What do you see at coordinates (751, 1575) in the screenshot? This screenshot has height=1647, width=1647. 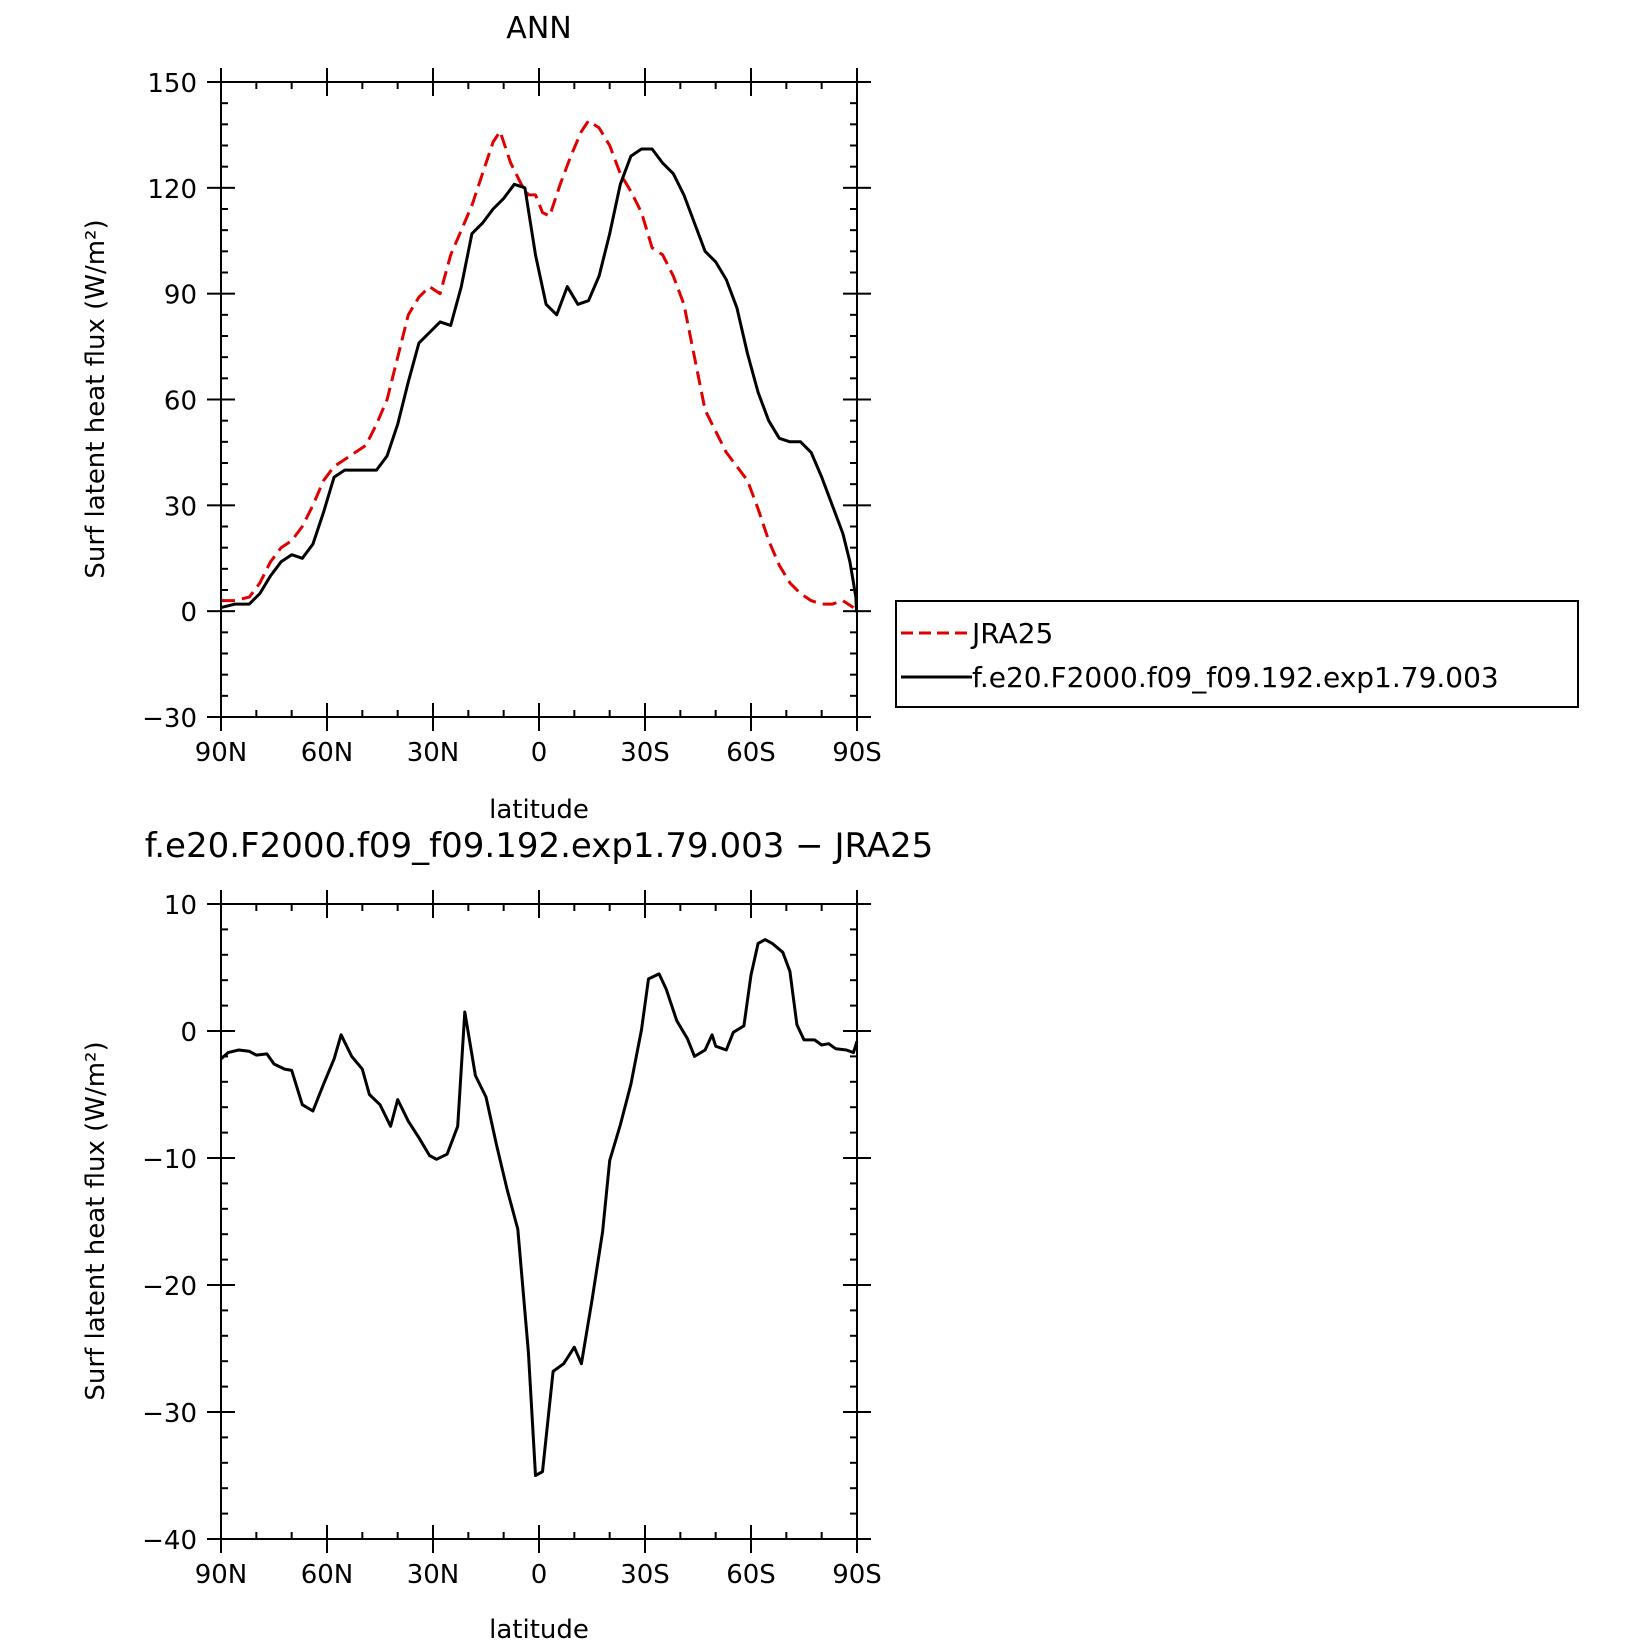 I see `bottom-xtick-label: 60S` at bounding box center [751, 1575].